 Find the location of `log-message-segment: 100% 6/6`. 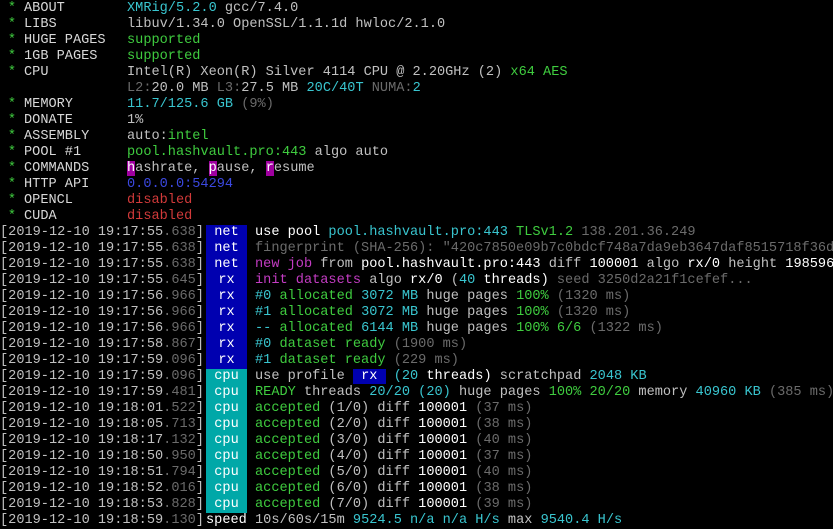

log-message-segment: 100% 6/6 is located at coordinates (553, 328).